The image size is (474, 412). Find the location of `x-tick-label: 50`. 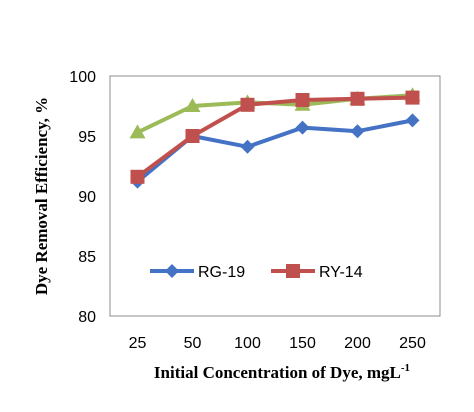

x-tick-label: 50 is located at coordinates (193, 343).